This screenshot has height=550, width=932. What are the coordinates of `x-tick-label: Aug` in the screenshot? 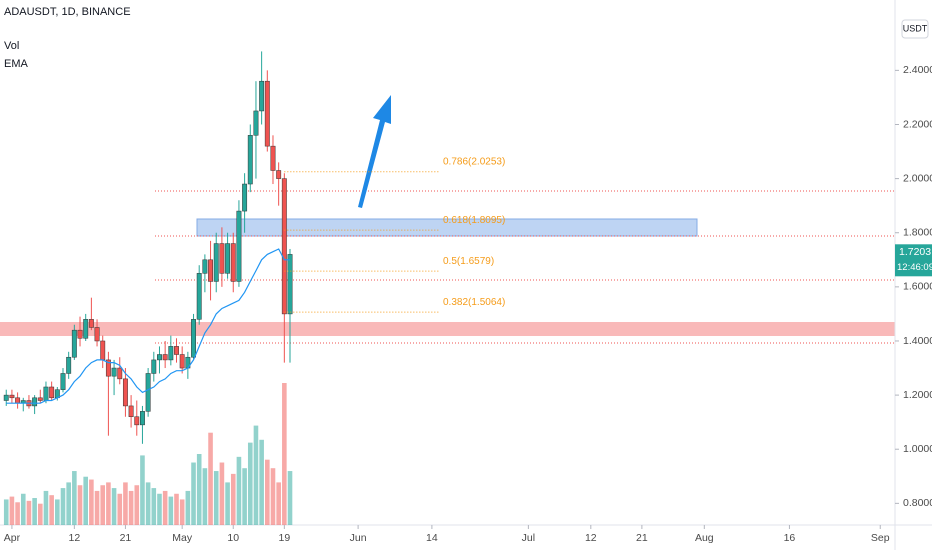 It's located at (704, 538).